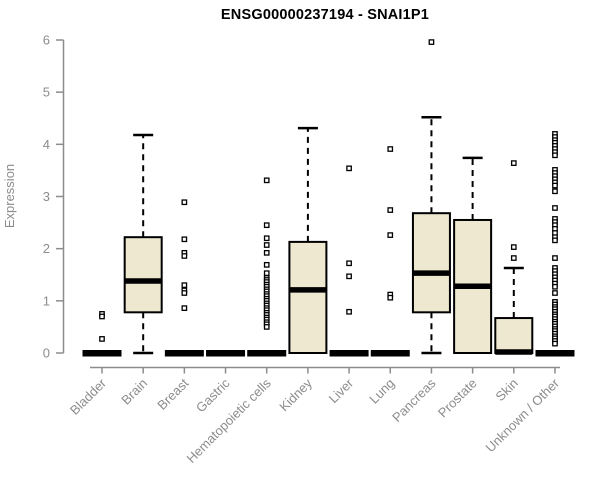  I want to click on y-tick-label: 6, so click(46, 40).